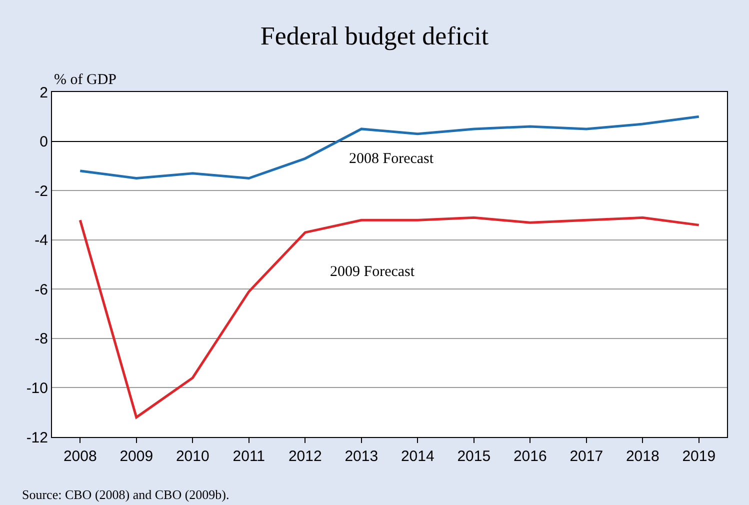  I want to click on line-series, so click(389, 147).